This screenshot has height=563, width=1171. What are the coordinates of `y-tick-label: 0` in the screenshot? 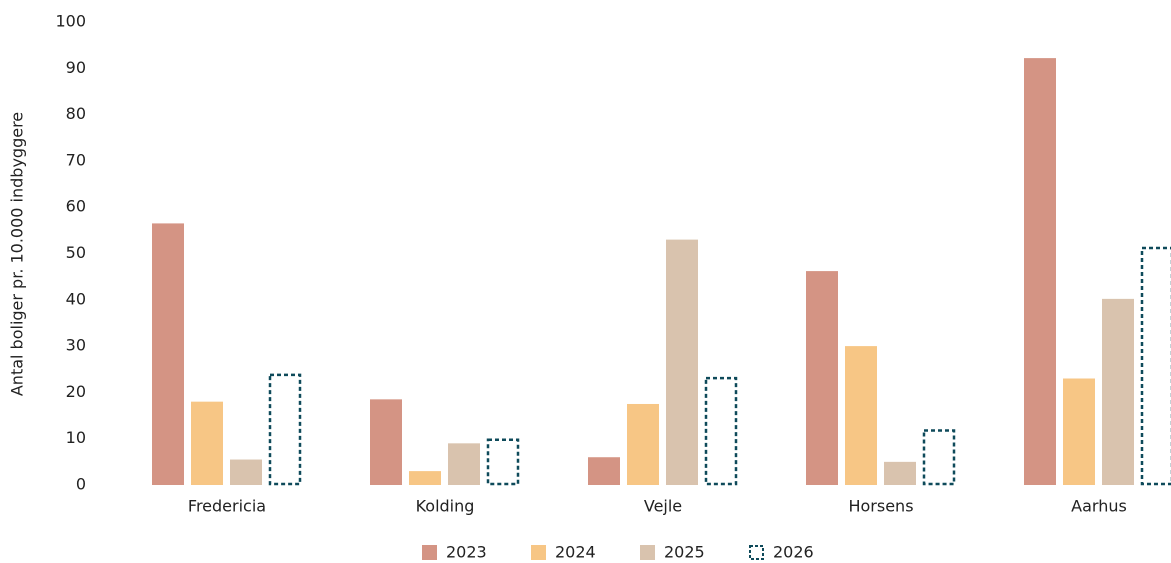 It's located at (81, 484).